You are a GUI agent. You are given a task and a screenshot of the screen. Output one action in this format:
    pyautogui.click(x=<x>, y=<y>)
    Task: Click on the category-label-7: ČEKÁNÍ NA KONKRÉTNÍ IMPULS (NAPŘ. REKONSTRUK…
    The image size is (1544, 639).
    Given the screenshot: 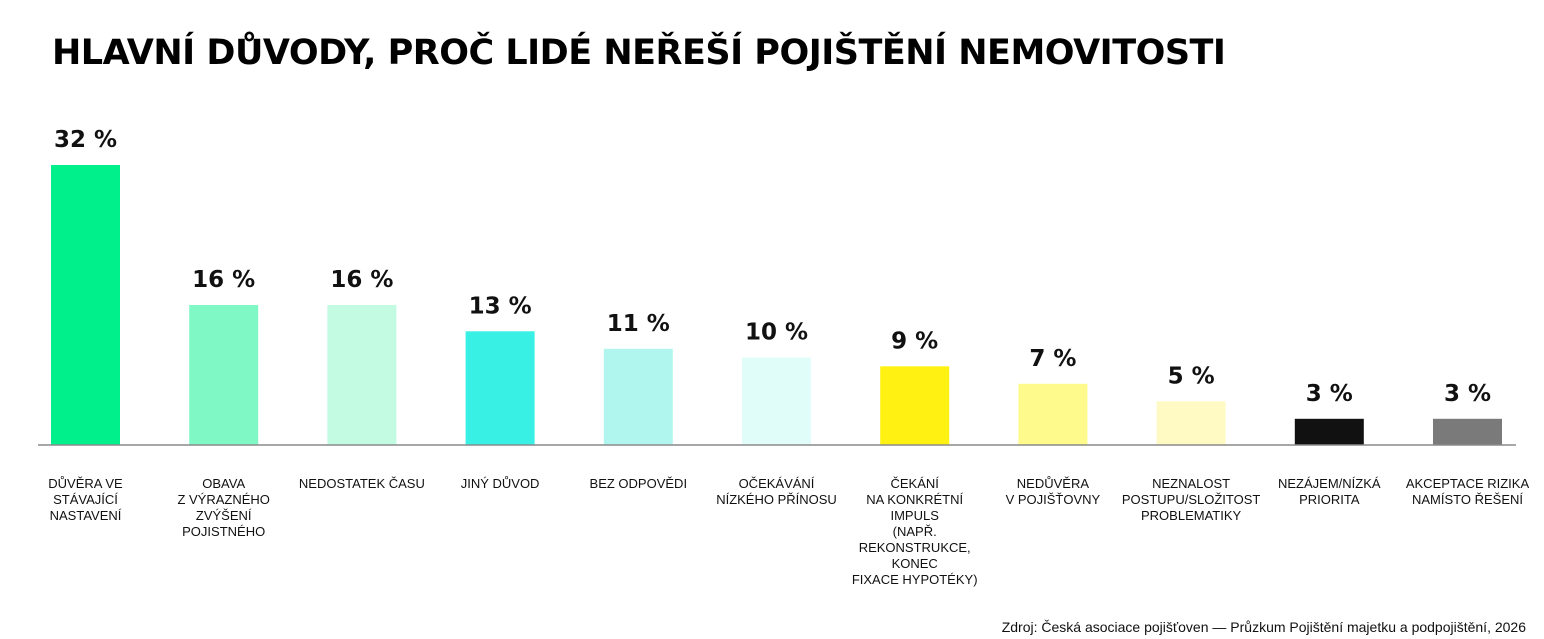 What is the action you would take?
    pyautogui.click(x=914, y=531)
    